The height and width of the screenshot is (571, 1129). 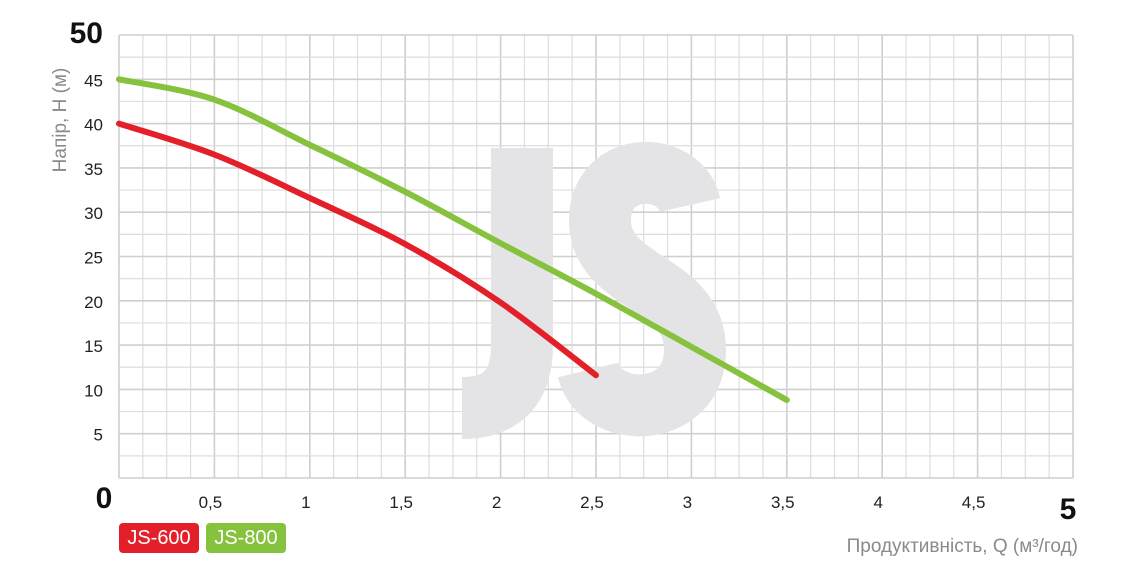 I want to click on y-tick-label: 40, so click(x=93, y=125).